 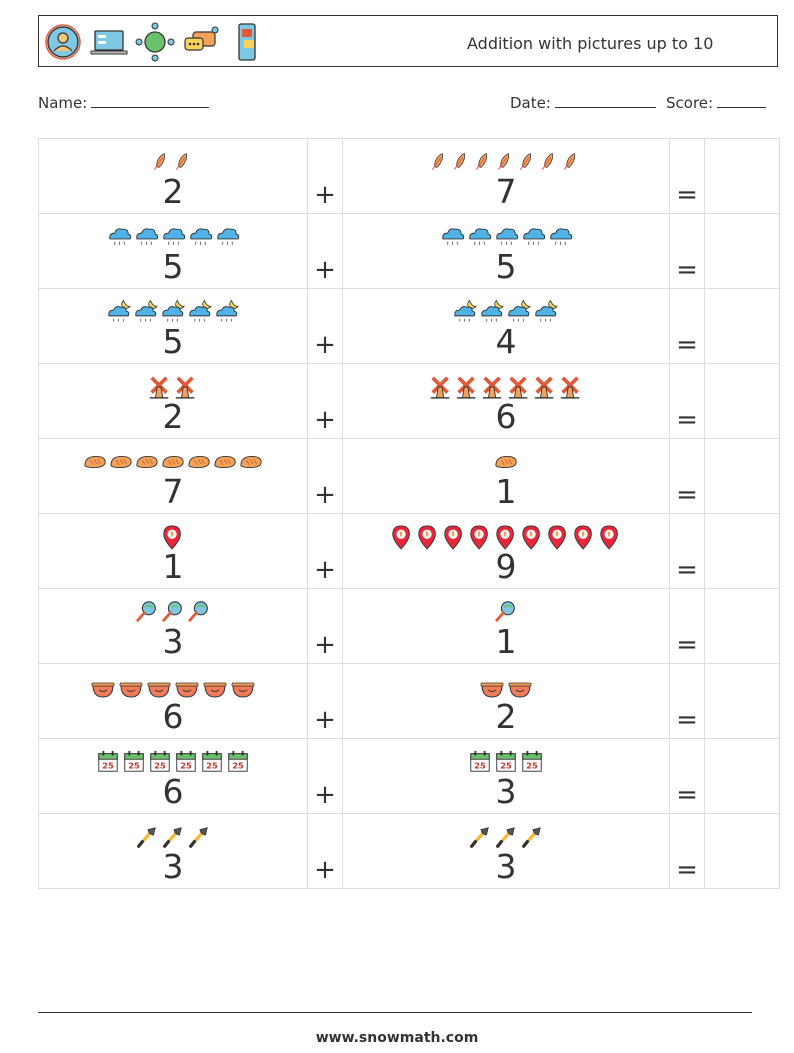 What do you see at coordinates (590, 43) in the screenshot?
I see `worksheet-title: Addition with pictures up to 10` at bounding box center [590, 43].